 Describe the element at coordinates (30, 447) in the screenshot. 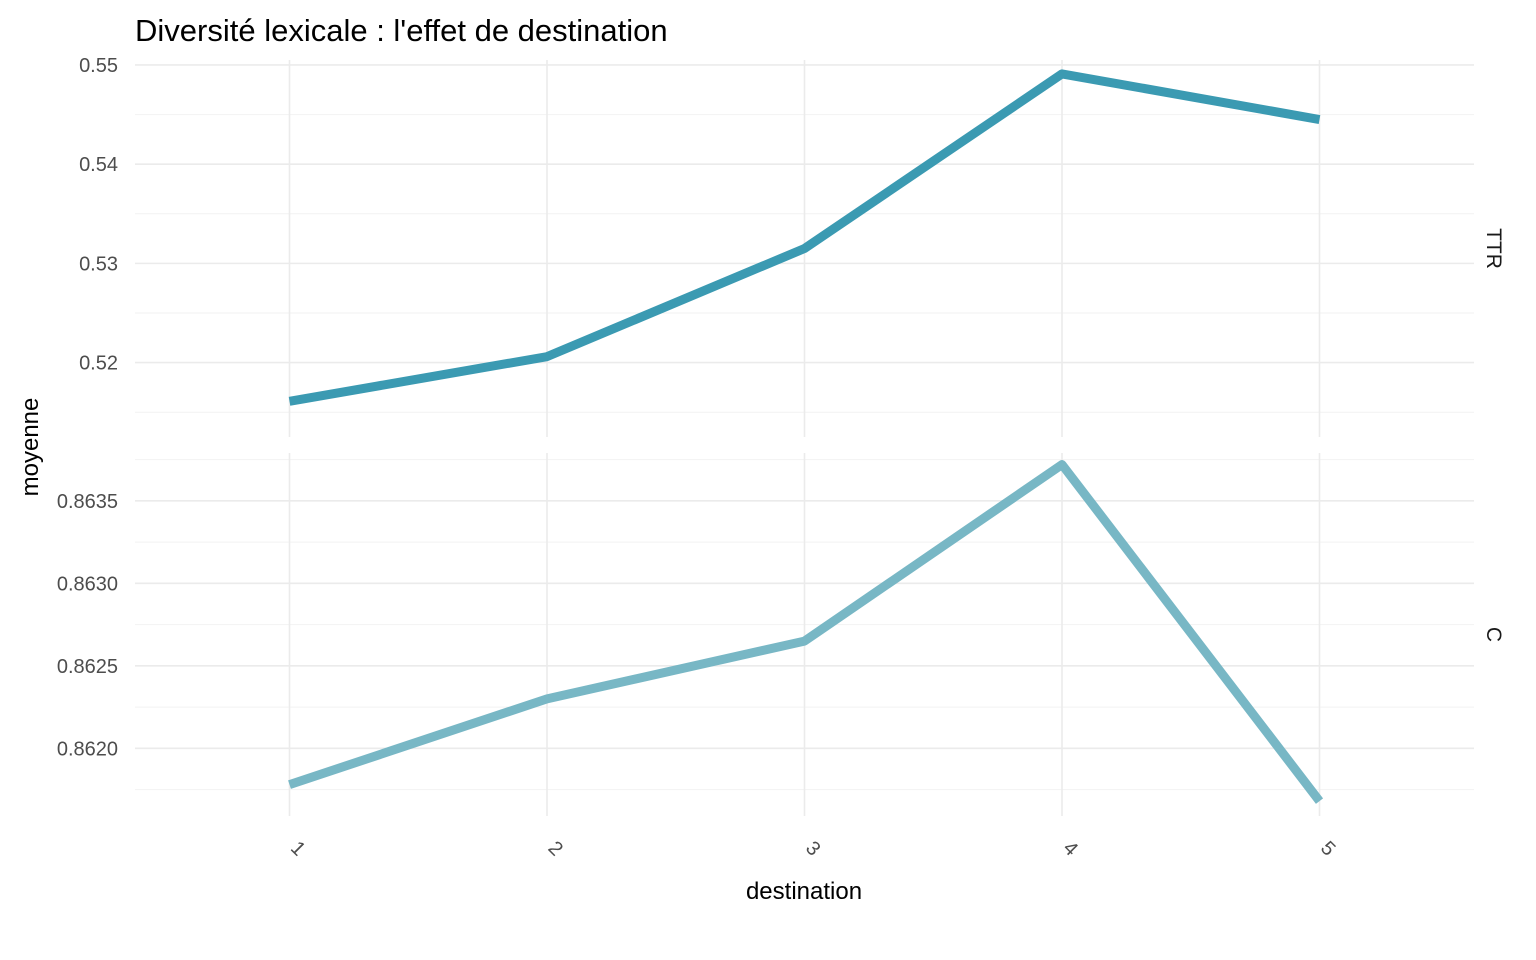

I see `y-axis-title: moyenne` at that location.